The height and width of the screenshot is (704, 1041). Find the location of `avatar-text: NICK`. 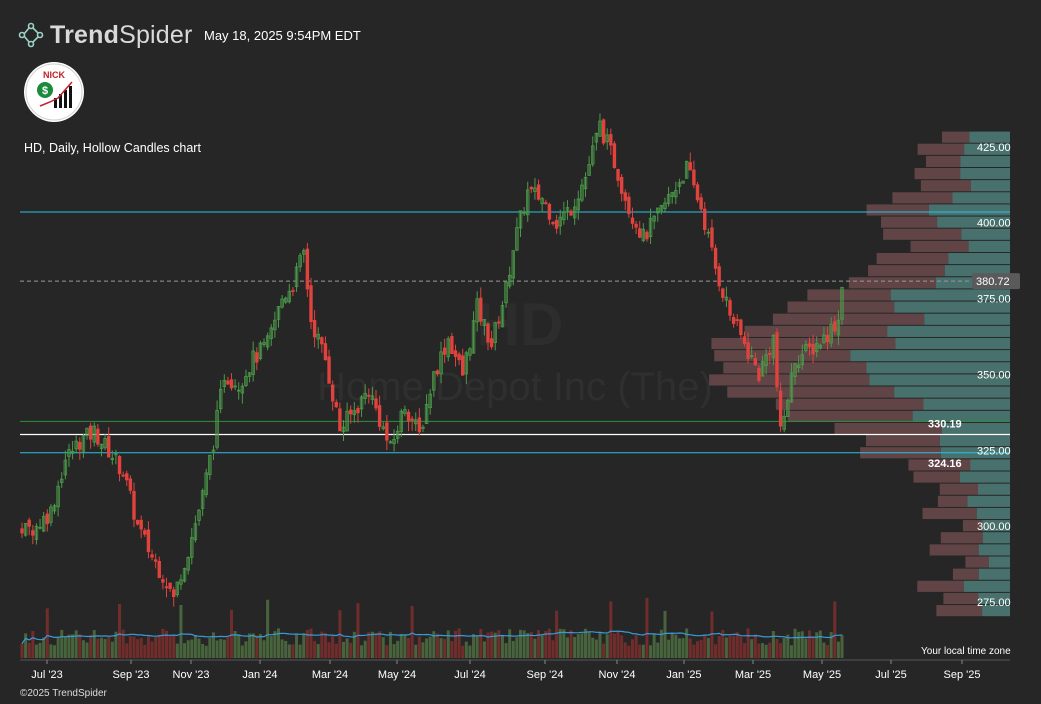

avatar-text: NICK is located at coordinates (54, 75).